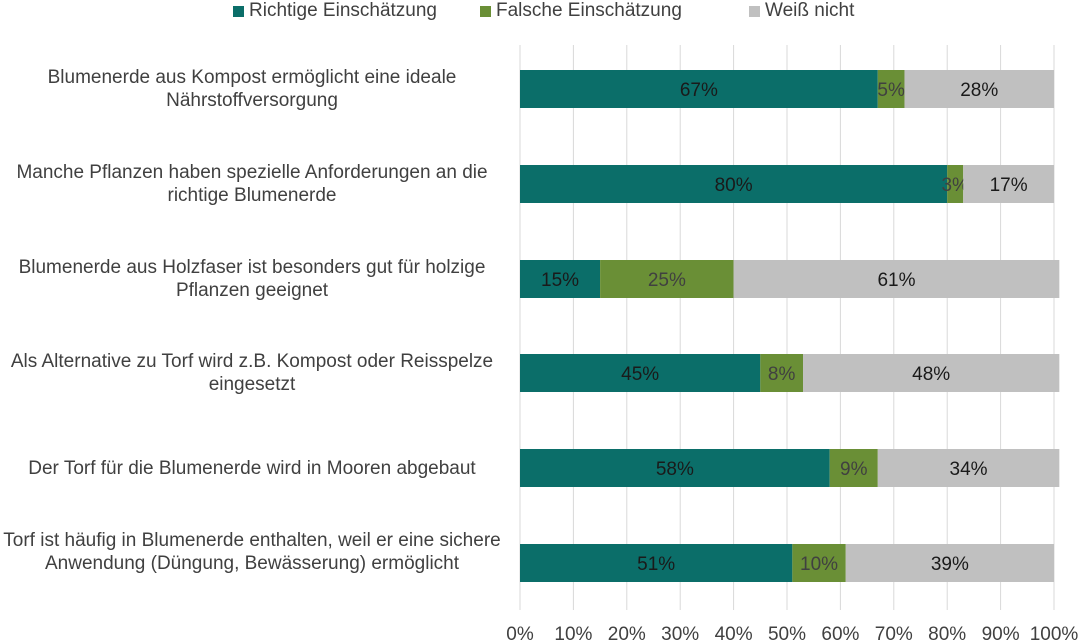  I want to click on bar-segment-6-s2, so click(819, 563).